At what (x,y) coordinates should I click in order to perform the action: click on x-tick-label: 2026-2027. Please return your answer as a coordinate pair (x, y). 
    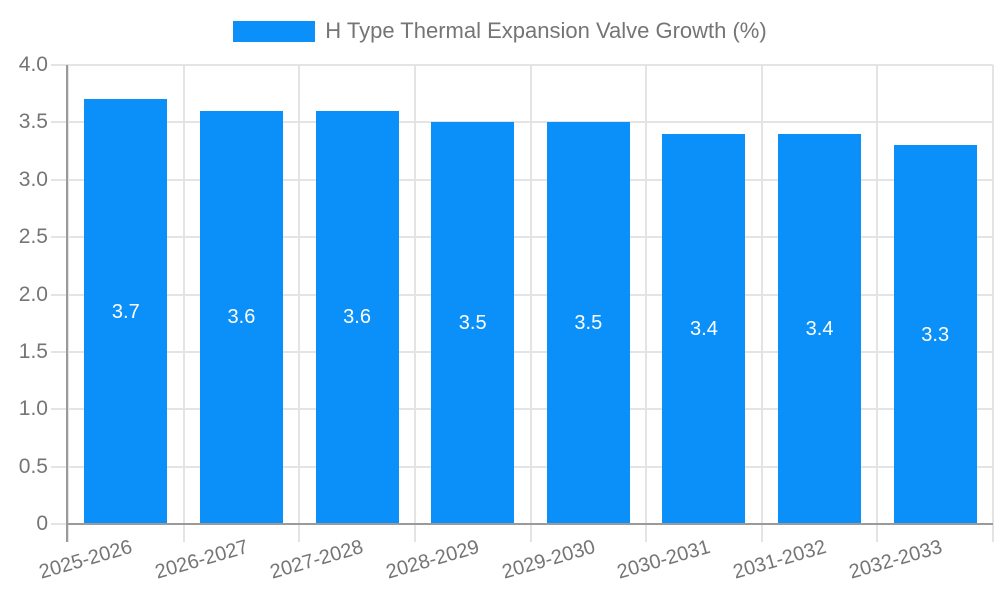
    Looking at the image, I should click on (201, 560).